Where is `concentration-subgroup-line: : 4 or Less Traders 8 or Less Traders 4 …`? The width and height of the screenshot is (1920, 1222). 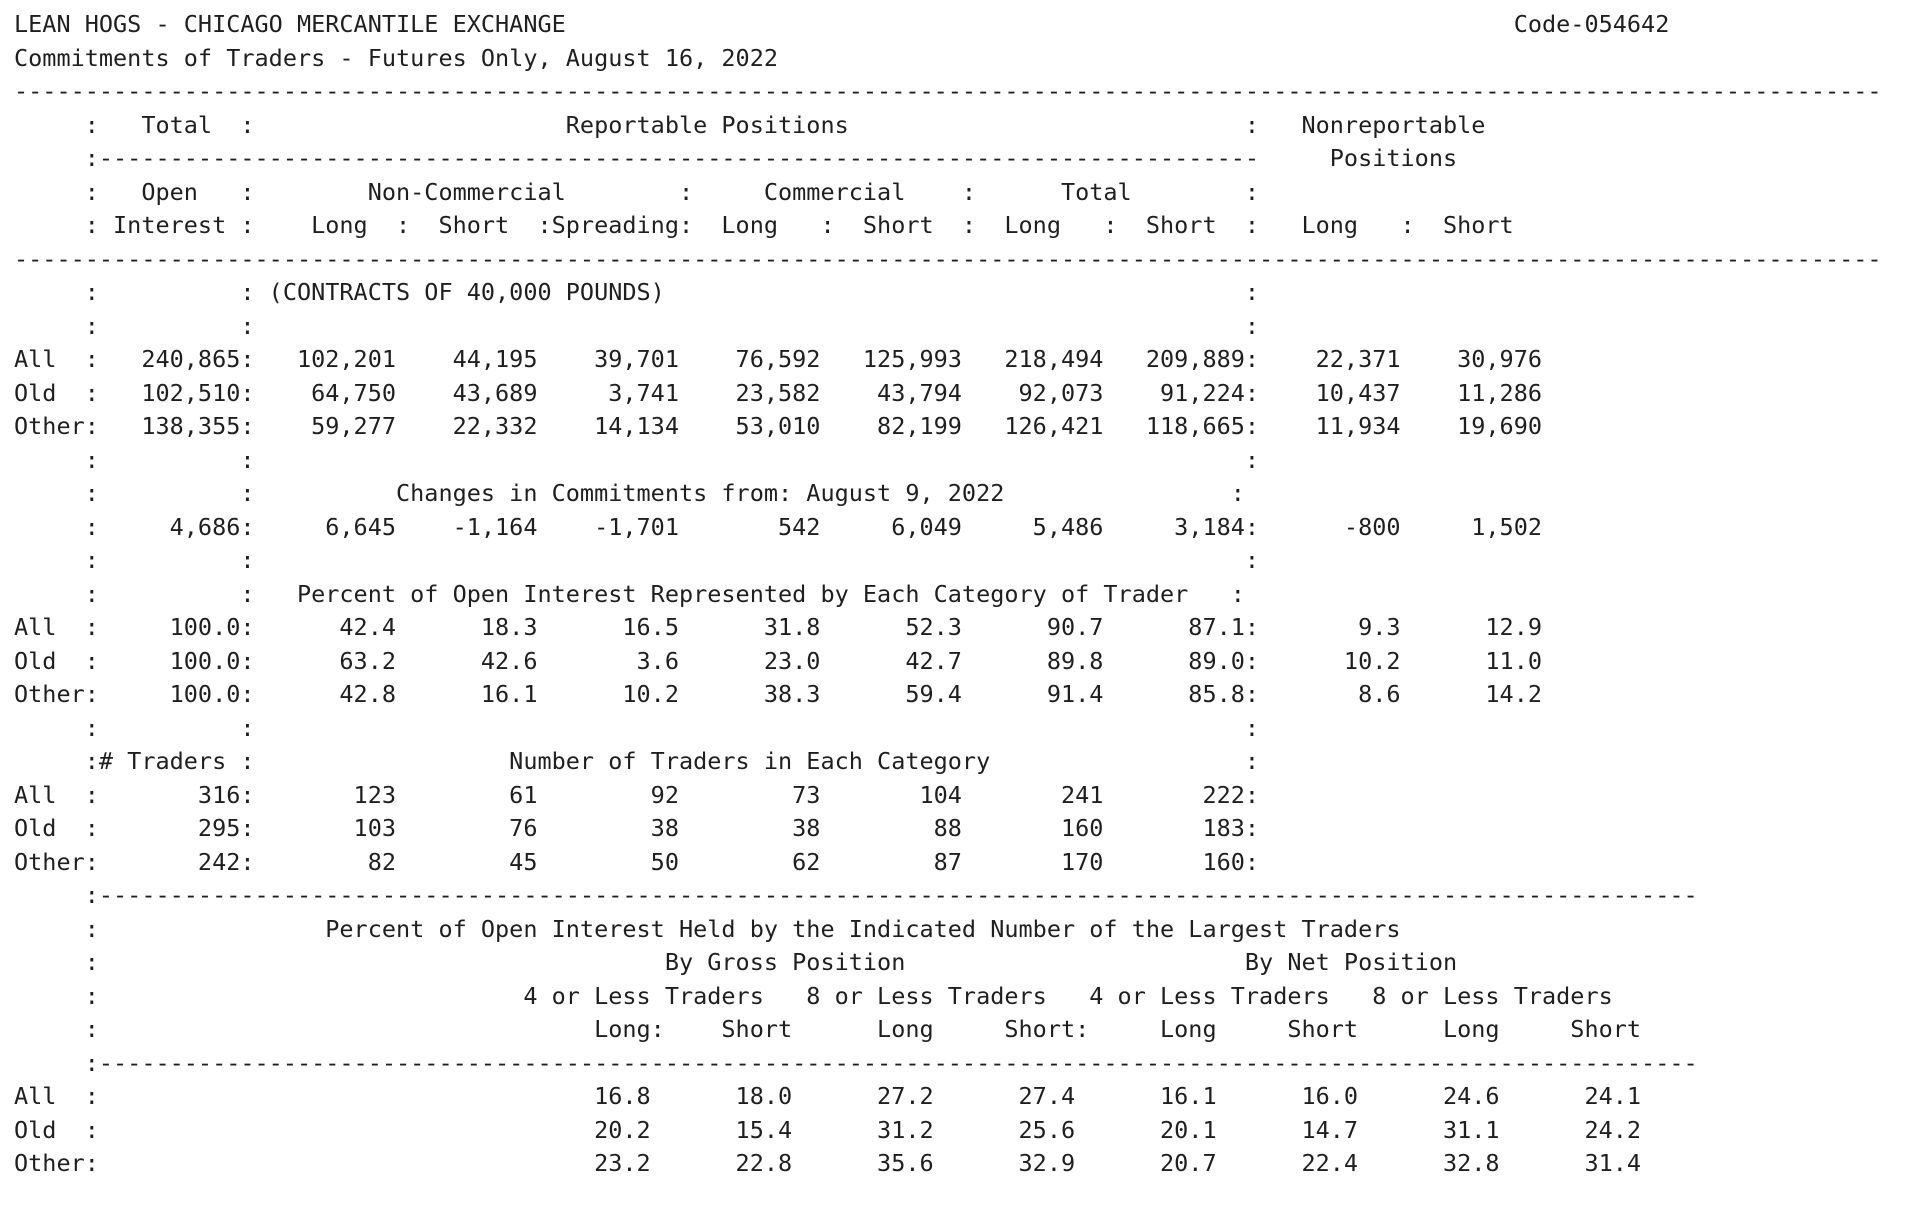 concentration-subgroup-line: : 4 or Less Traders 8 or Less Traders 4 … is located at coordinates (813, 995).